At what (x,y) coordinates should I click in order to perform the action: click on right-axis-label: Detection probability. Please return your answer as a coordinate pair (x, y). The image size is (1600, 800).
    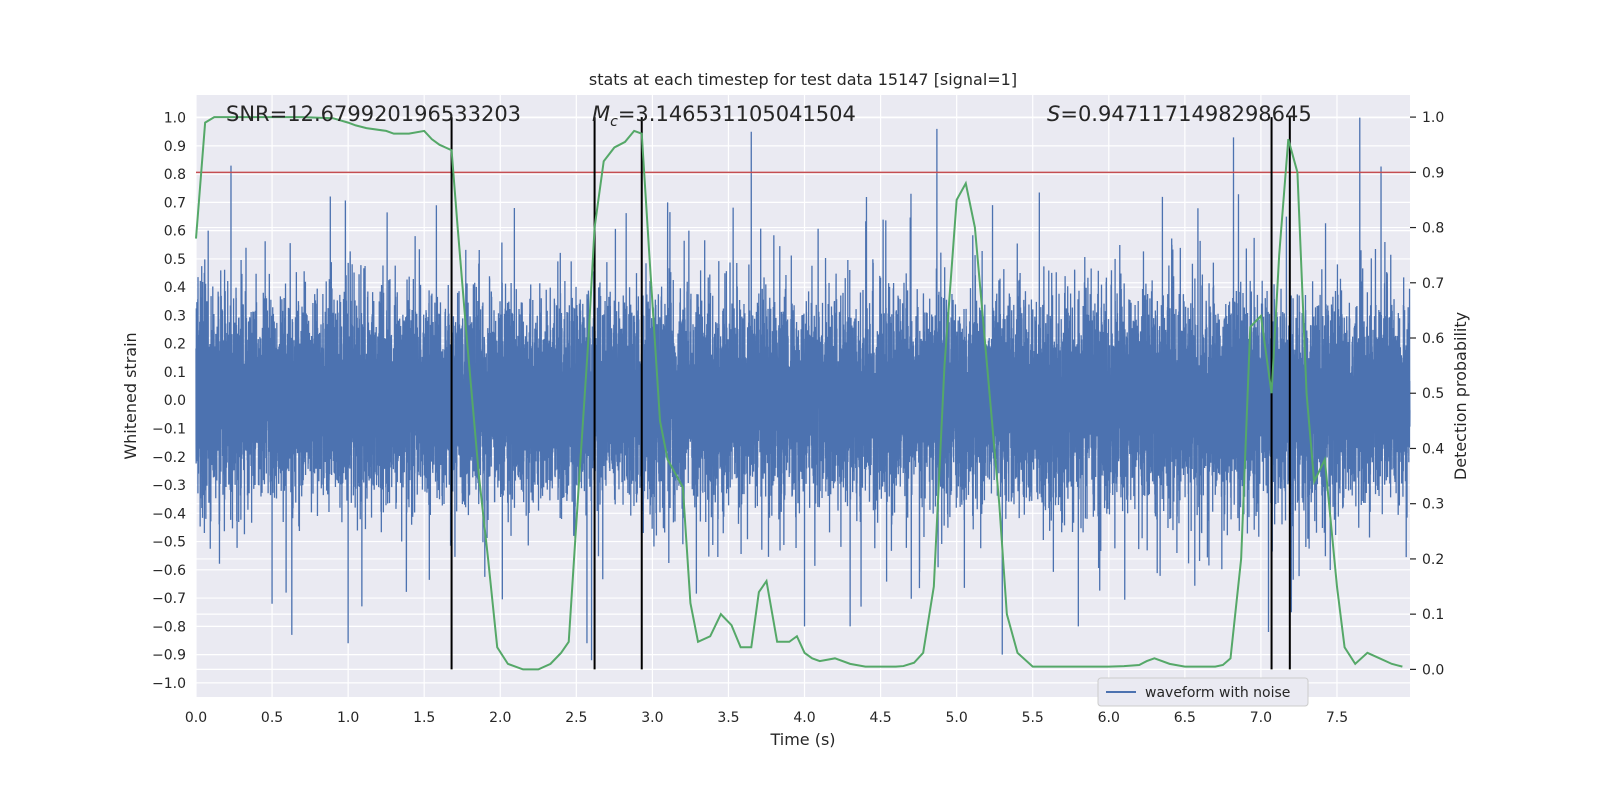
    Looking at the image, I should click on (1460, 396).